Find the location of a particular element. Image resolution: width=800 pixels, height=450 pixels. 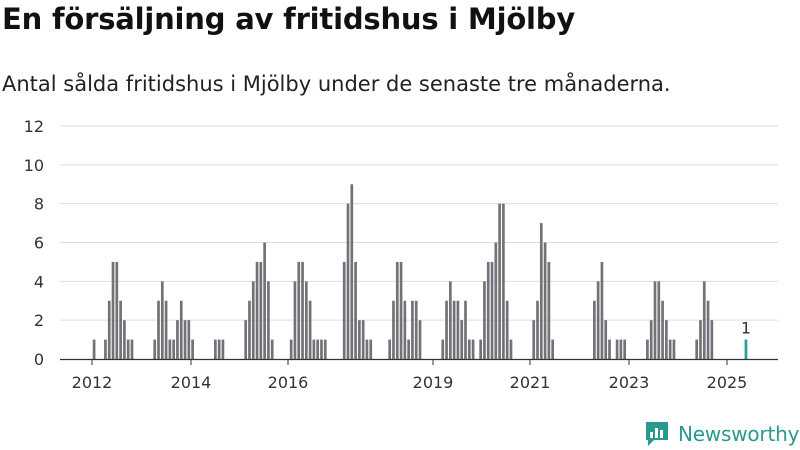

newsworthy-icon is located at coordinates (657, 434).